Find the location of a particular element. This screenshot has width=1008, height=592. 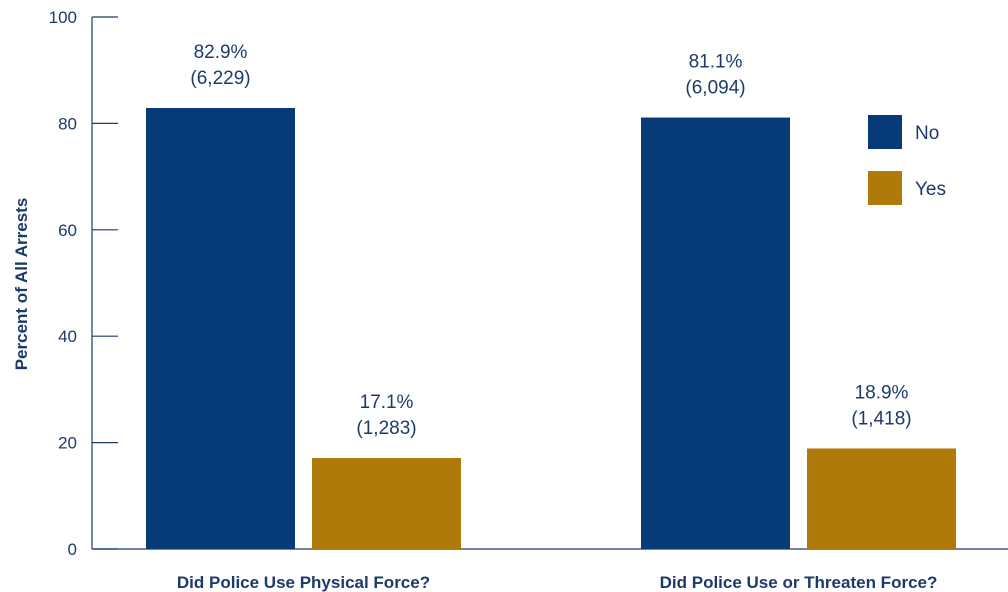

y-tick-label: 40 is located at coordinates (67, 336).